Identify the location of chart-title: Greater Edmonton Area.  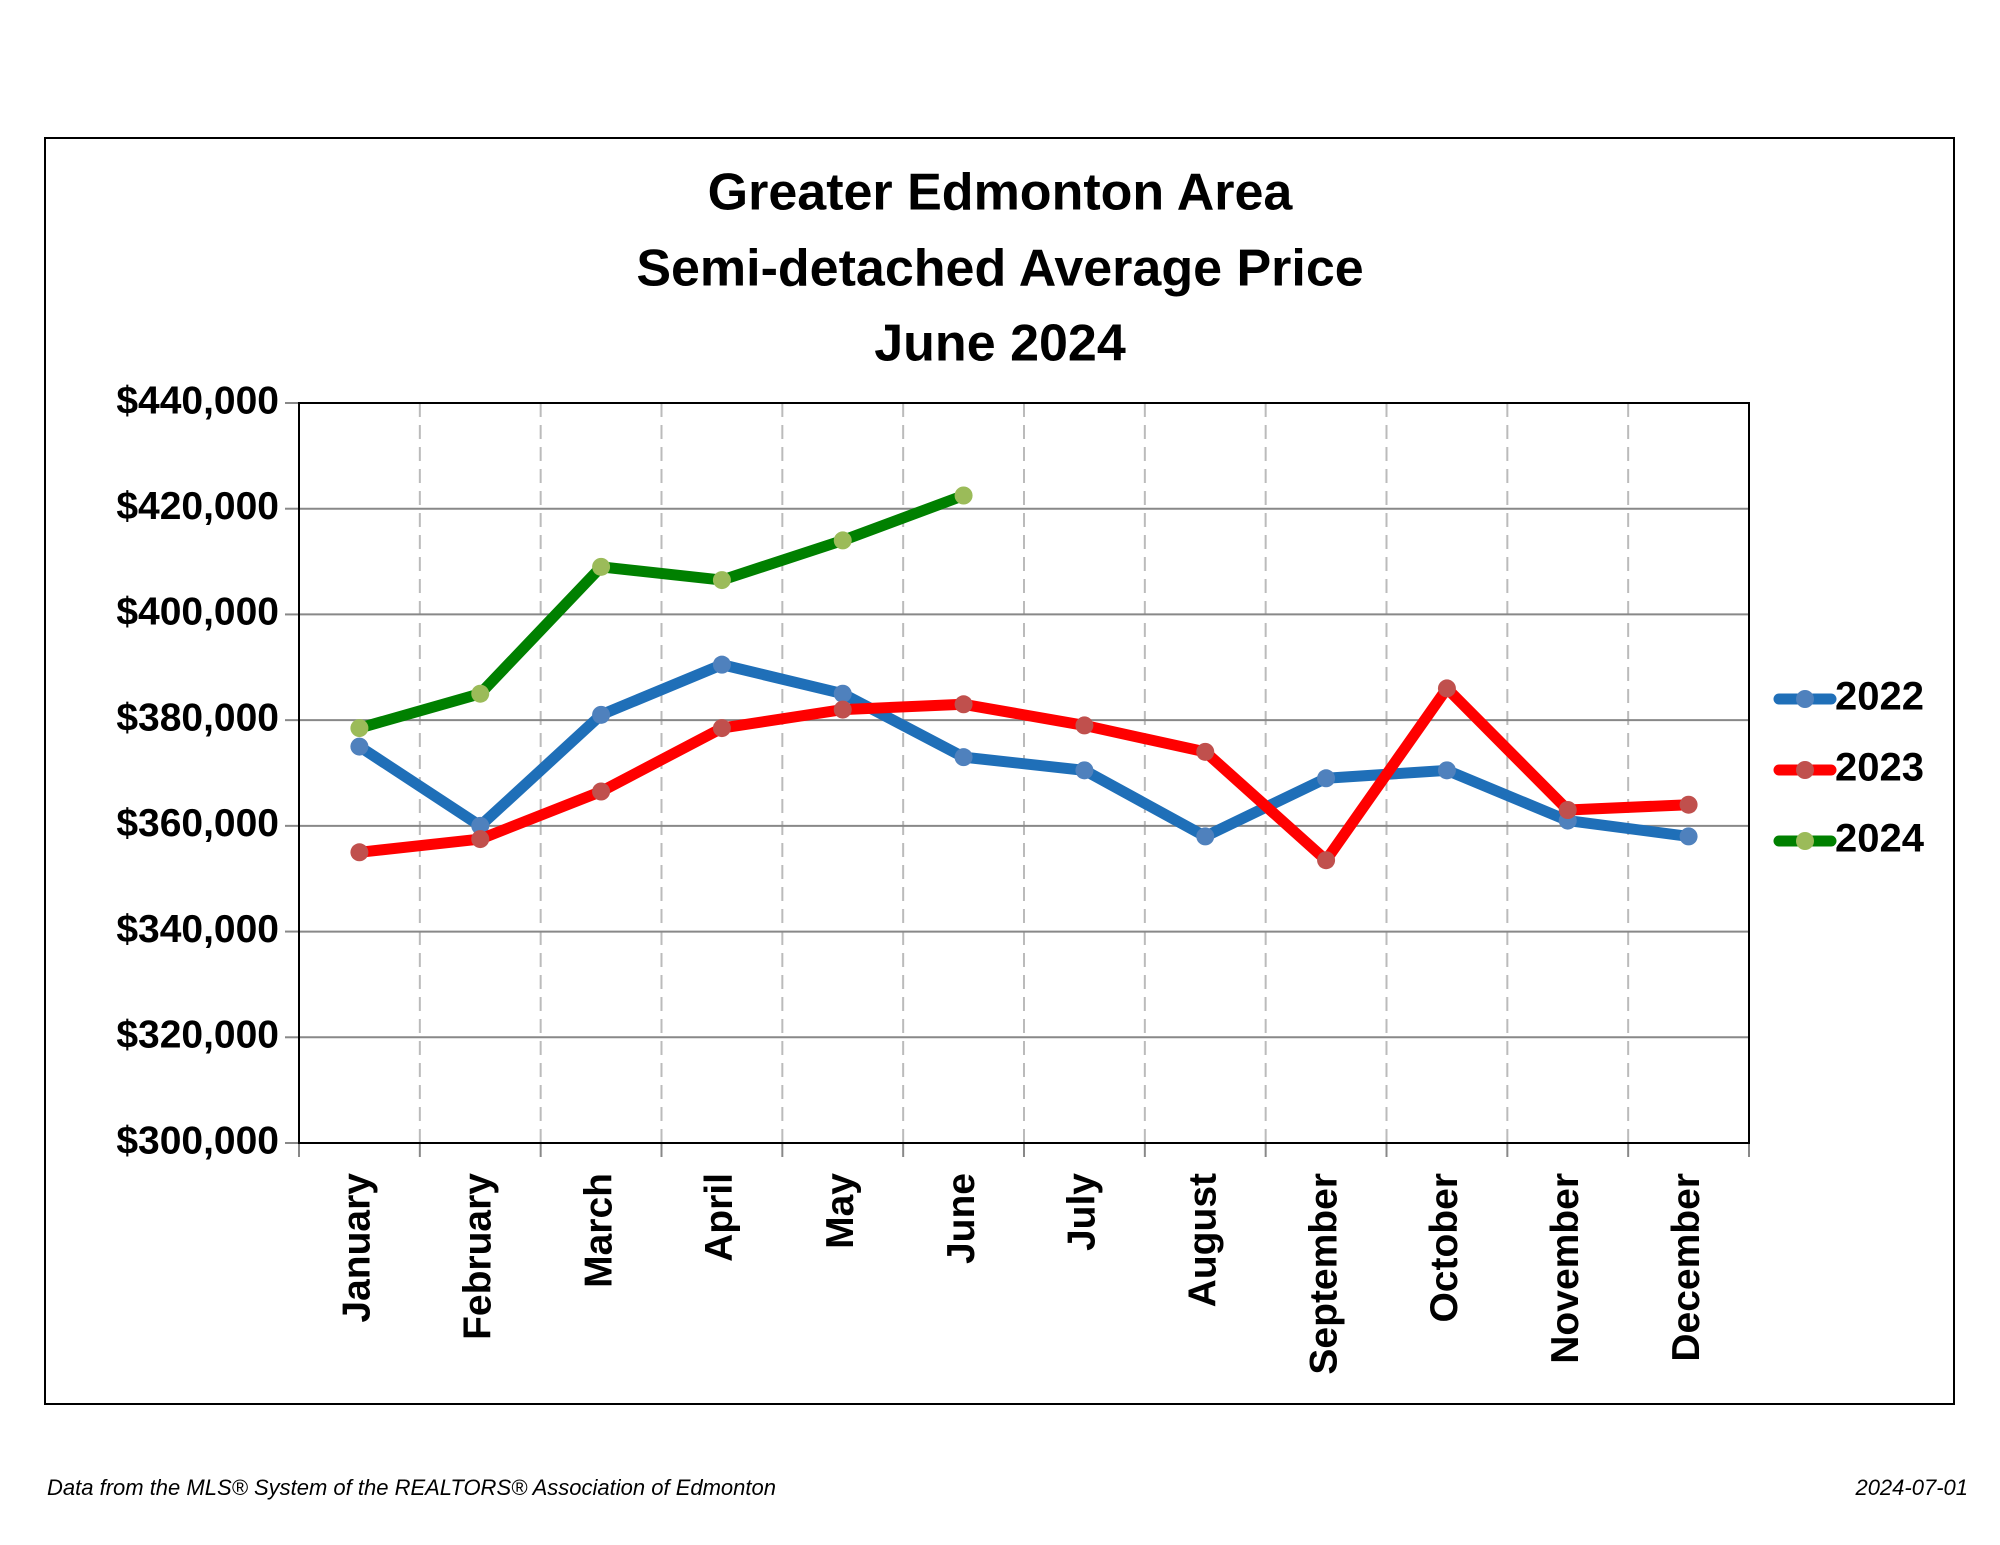
(1001, 193).